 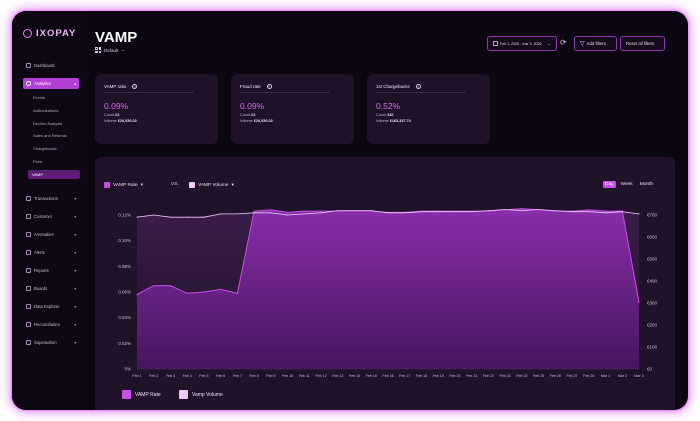 I want to click on granularity-month: Month, so click(x=646, y=184).